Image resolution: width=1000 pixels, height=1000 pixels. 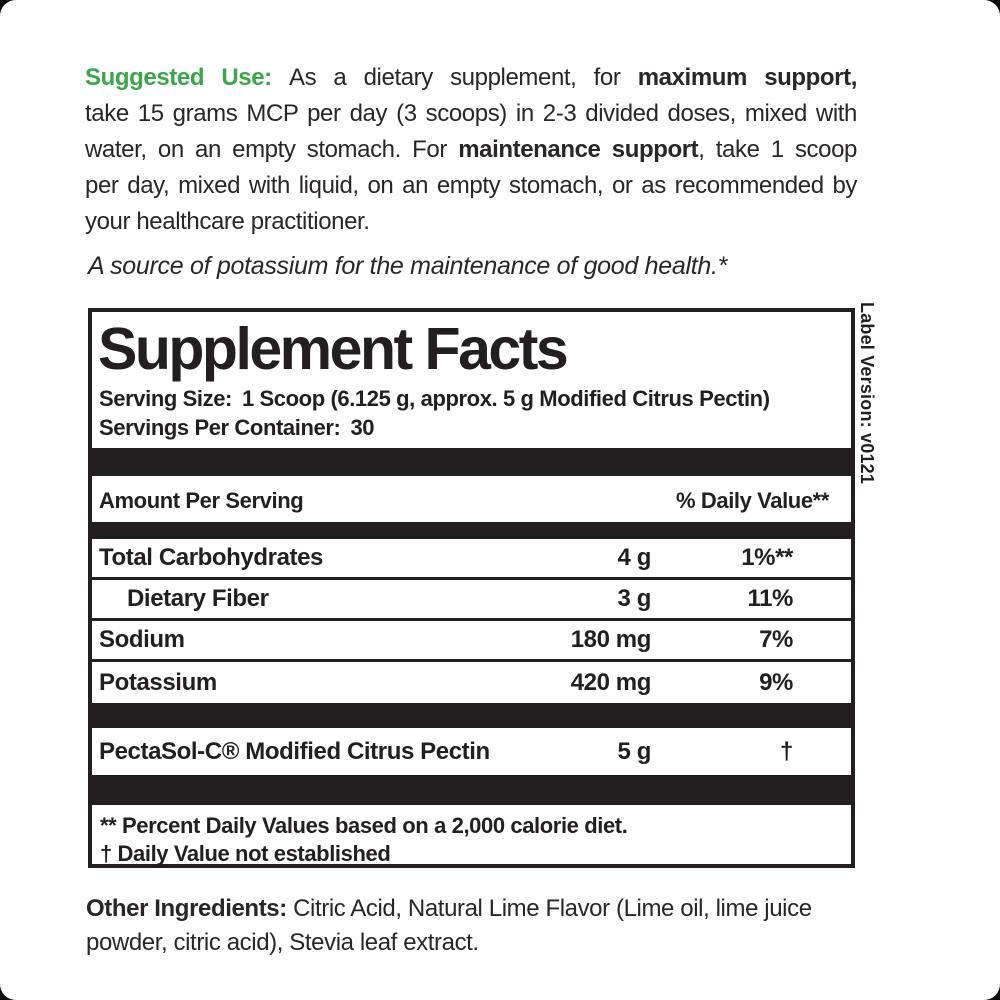 What do you see at coordinates (158, 682) in the screenshot?
I see `nutrient-label: Potassium` at bounding box center [158, 682].